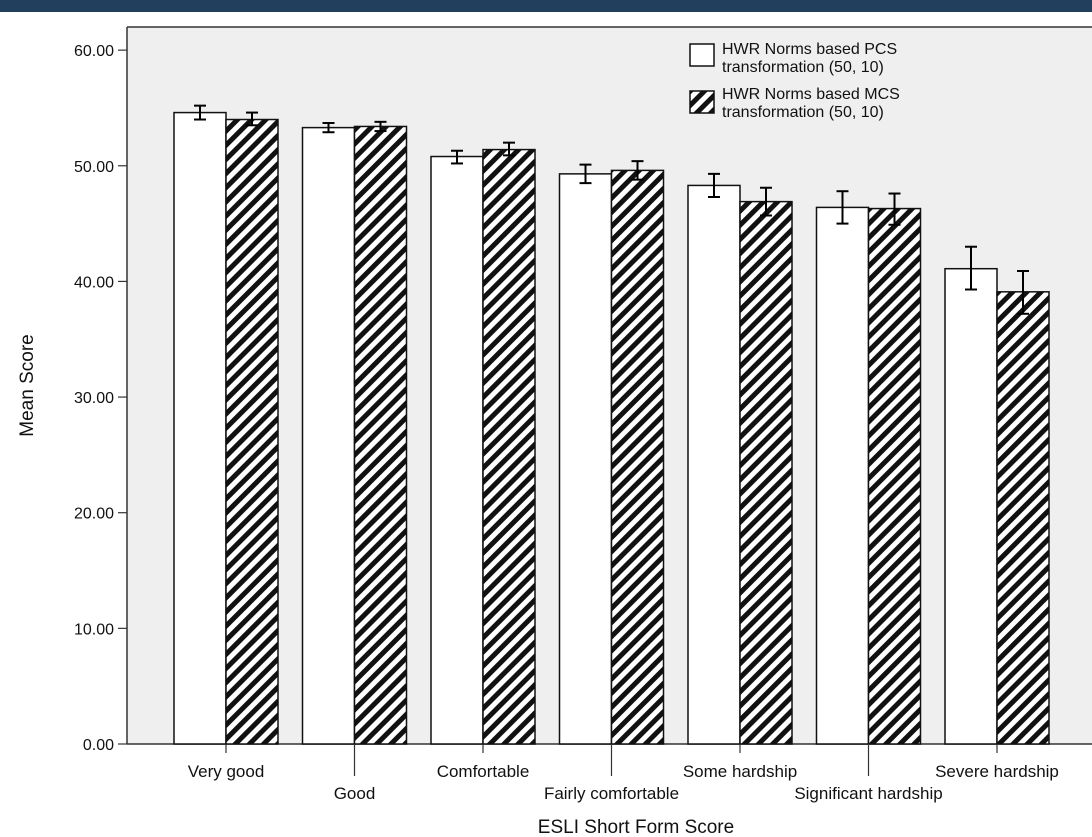 The width and height of the screenshot is (1092, 837). What do you see at coordinates (803, 67) in the screenshot?
I see `legend-label-pcs-line2: transformation (50, 10)` at bounding box center [803, 67].